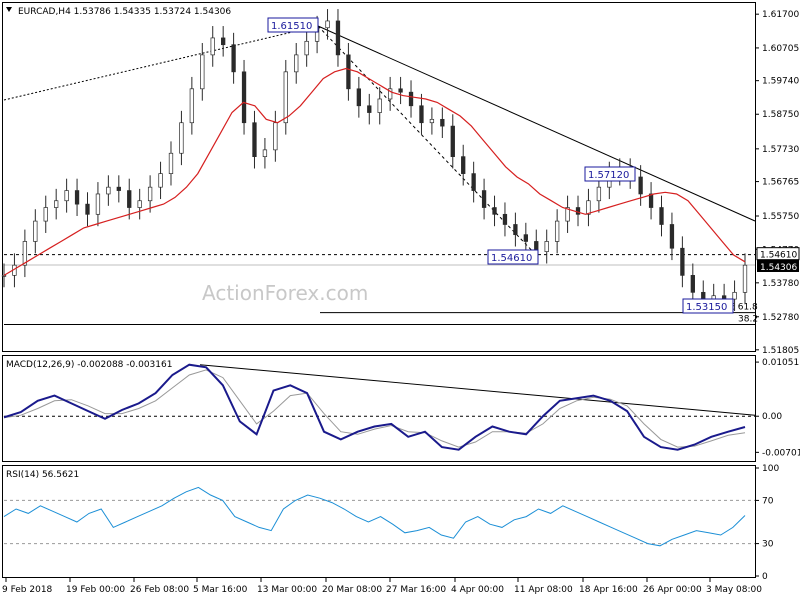 This screenshot has height=604, width=800. What do you see at coordinates (477, 390) in the screenshot?
I see `macd-trendline` at bounding box center [477, 390].